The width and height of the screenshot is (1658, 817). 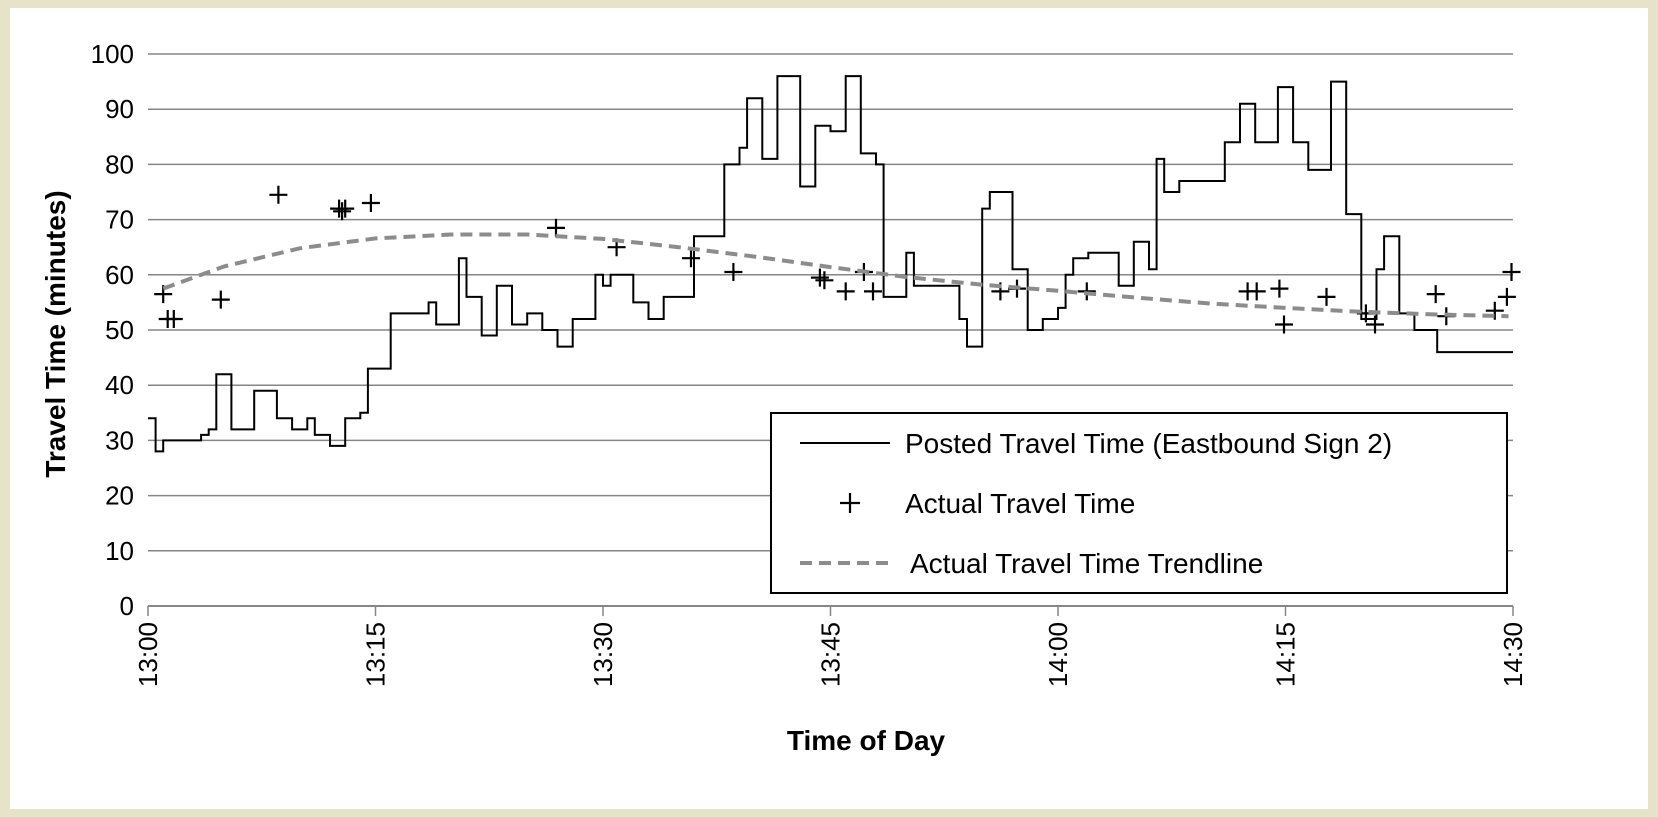 What do you see at coordinates (148, 654) in the screenshot?
I see `x-tick-label-13:00: 13:00` at bounding box center [148, 654].